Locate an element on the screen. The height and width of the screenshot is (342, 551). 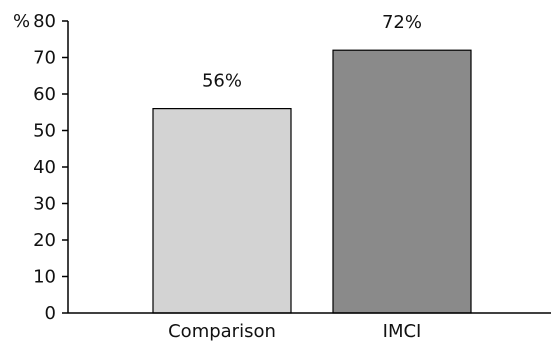
data-label: 56% is located at coordinates (222, 81).